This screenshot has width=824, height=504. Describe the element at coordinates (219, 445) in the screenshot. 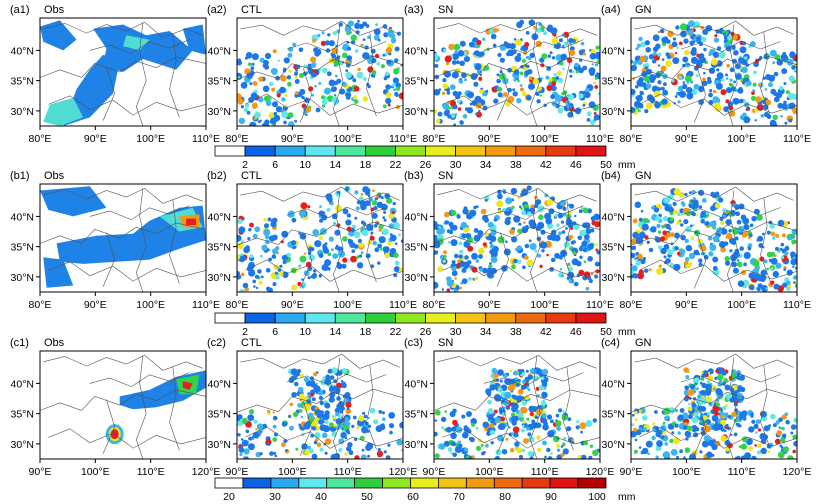

I see `lat-tick-label: 30°N` at that location.